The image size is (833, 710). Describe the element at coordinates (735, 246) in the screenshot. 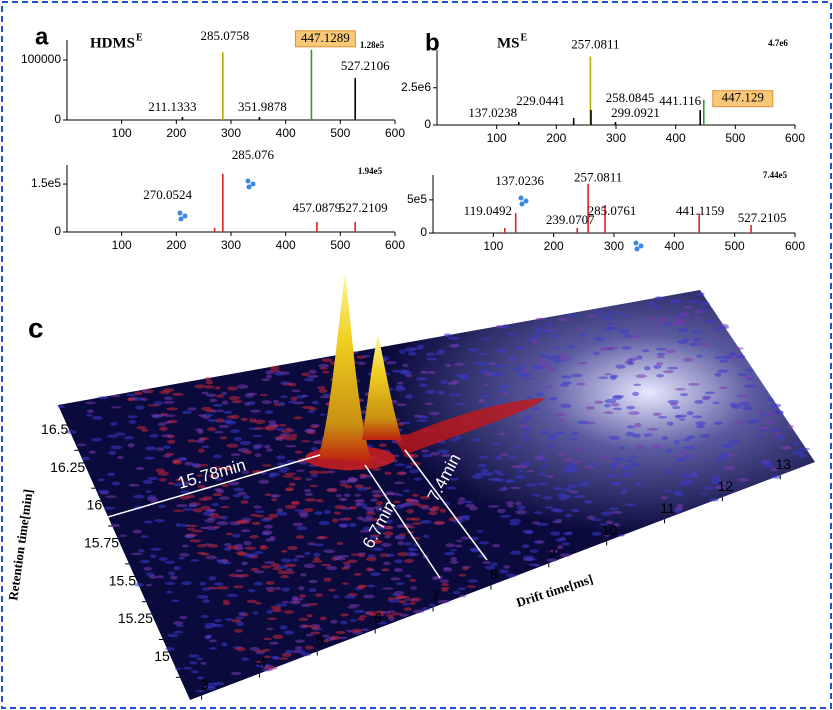

I see `x-tick-label: 500` at that location.